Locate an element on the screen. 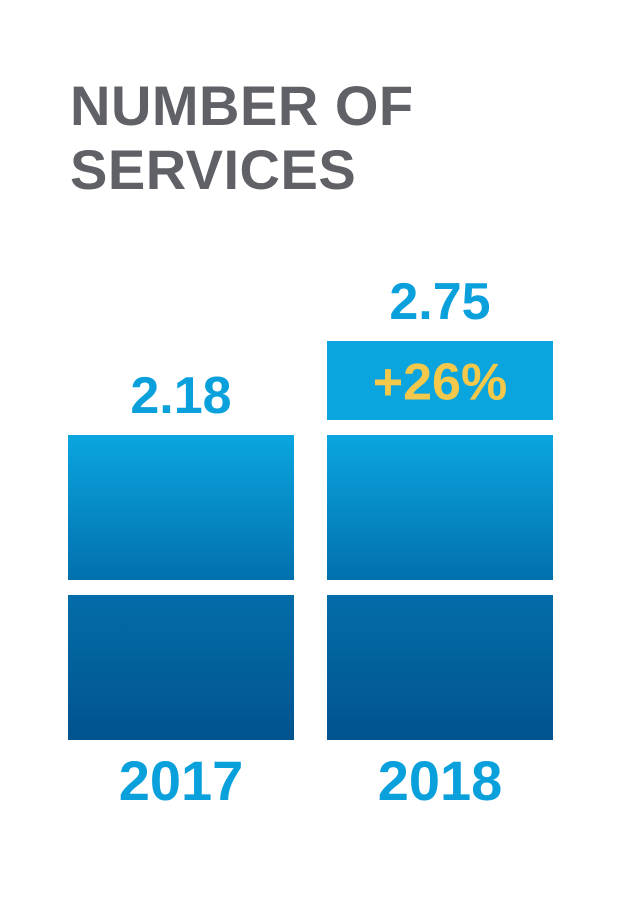 This screenshot has width=625, height=904. bar-2018-increase-segment is located at coordinates (440, 380).